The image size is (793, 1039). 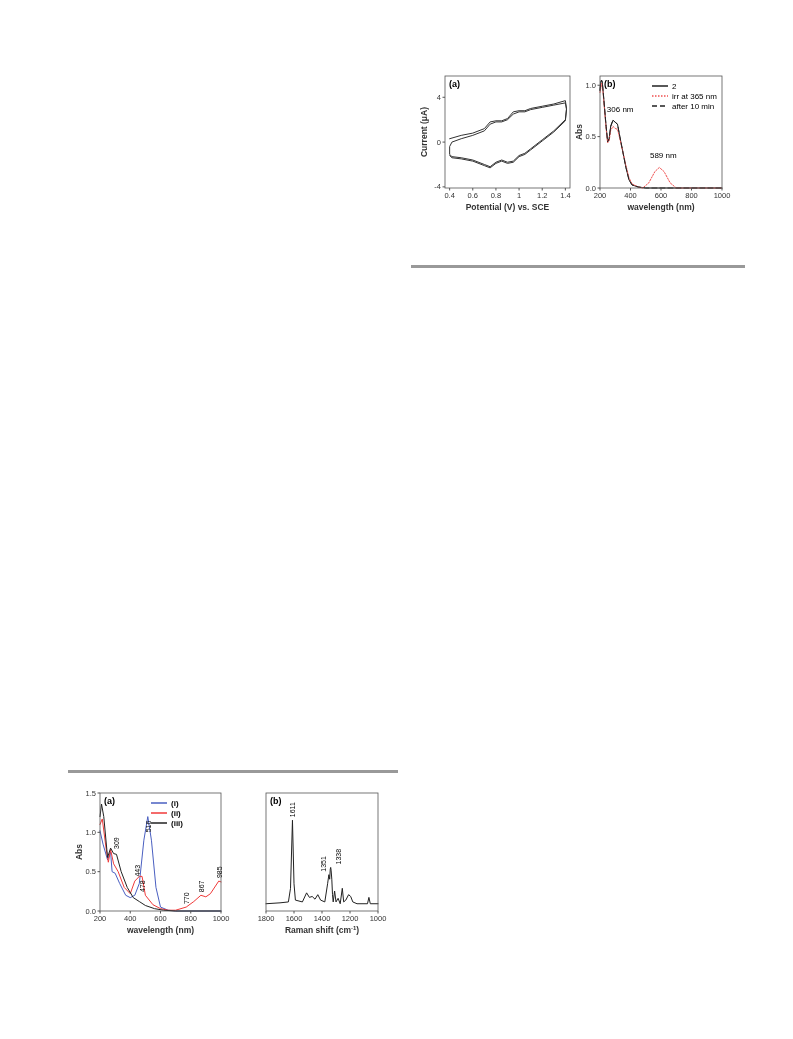 I want to click on annotation: 306 nm, so click(x=620, y=110).